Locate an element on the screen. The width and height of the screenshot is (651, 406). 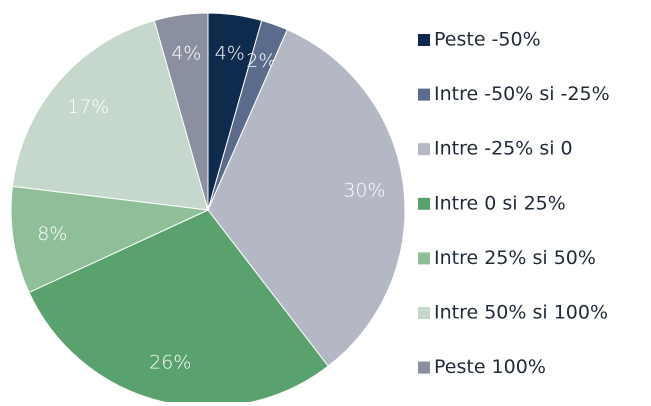
legend-label: Peste 100% is located at coordinates (490, 367).